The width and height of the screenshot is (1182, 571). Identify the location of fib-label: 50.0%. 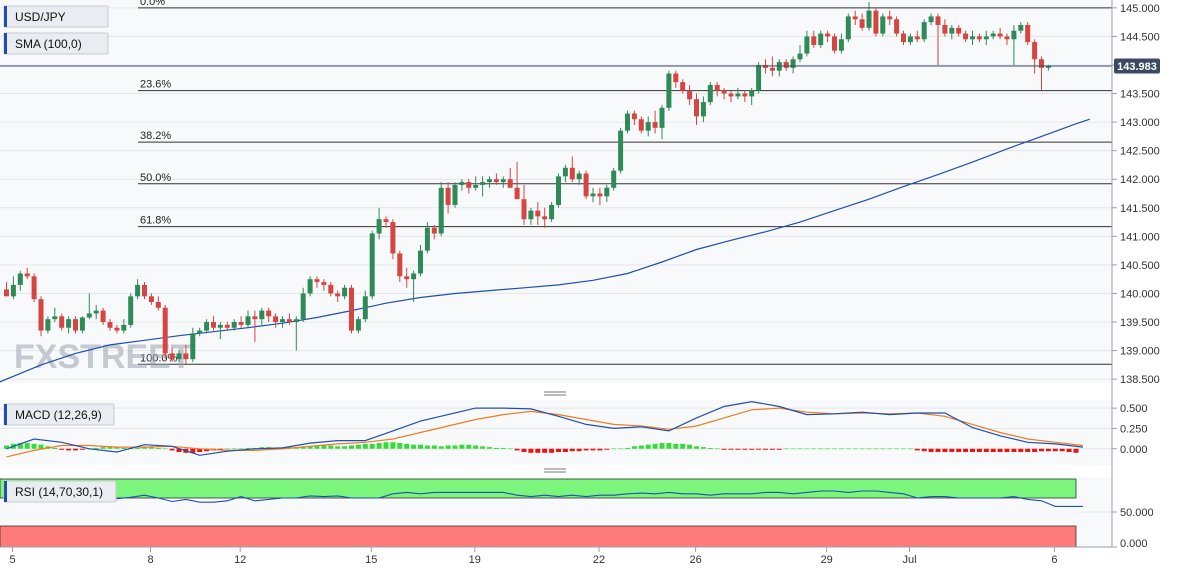
(155, 178).